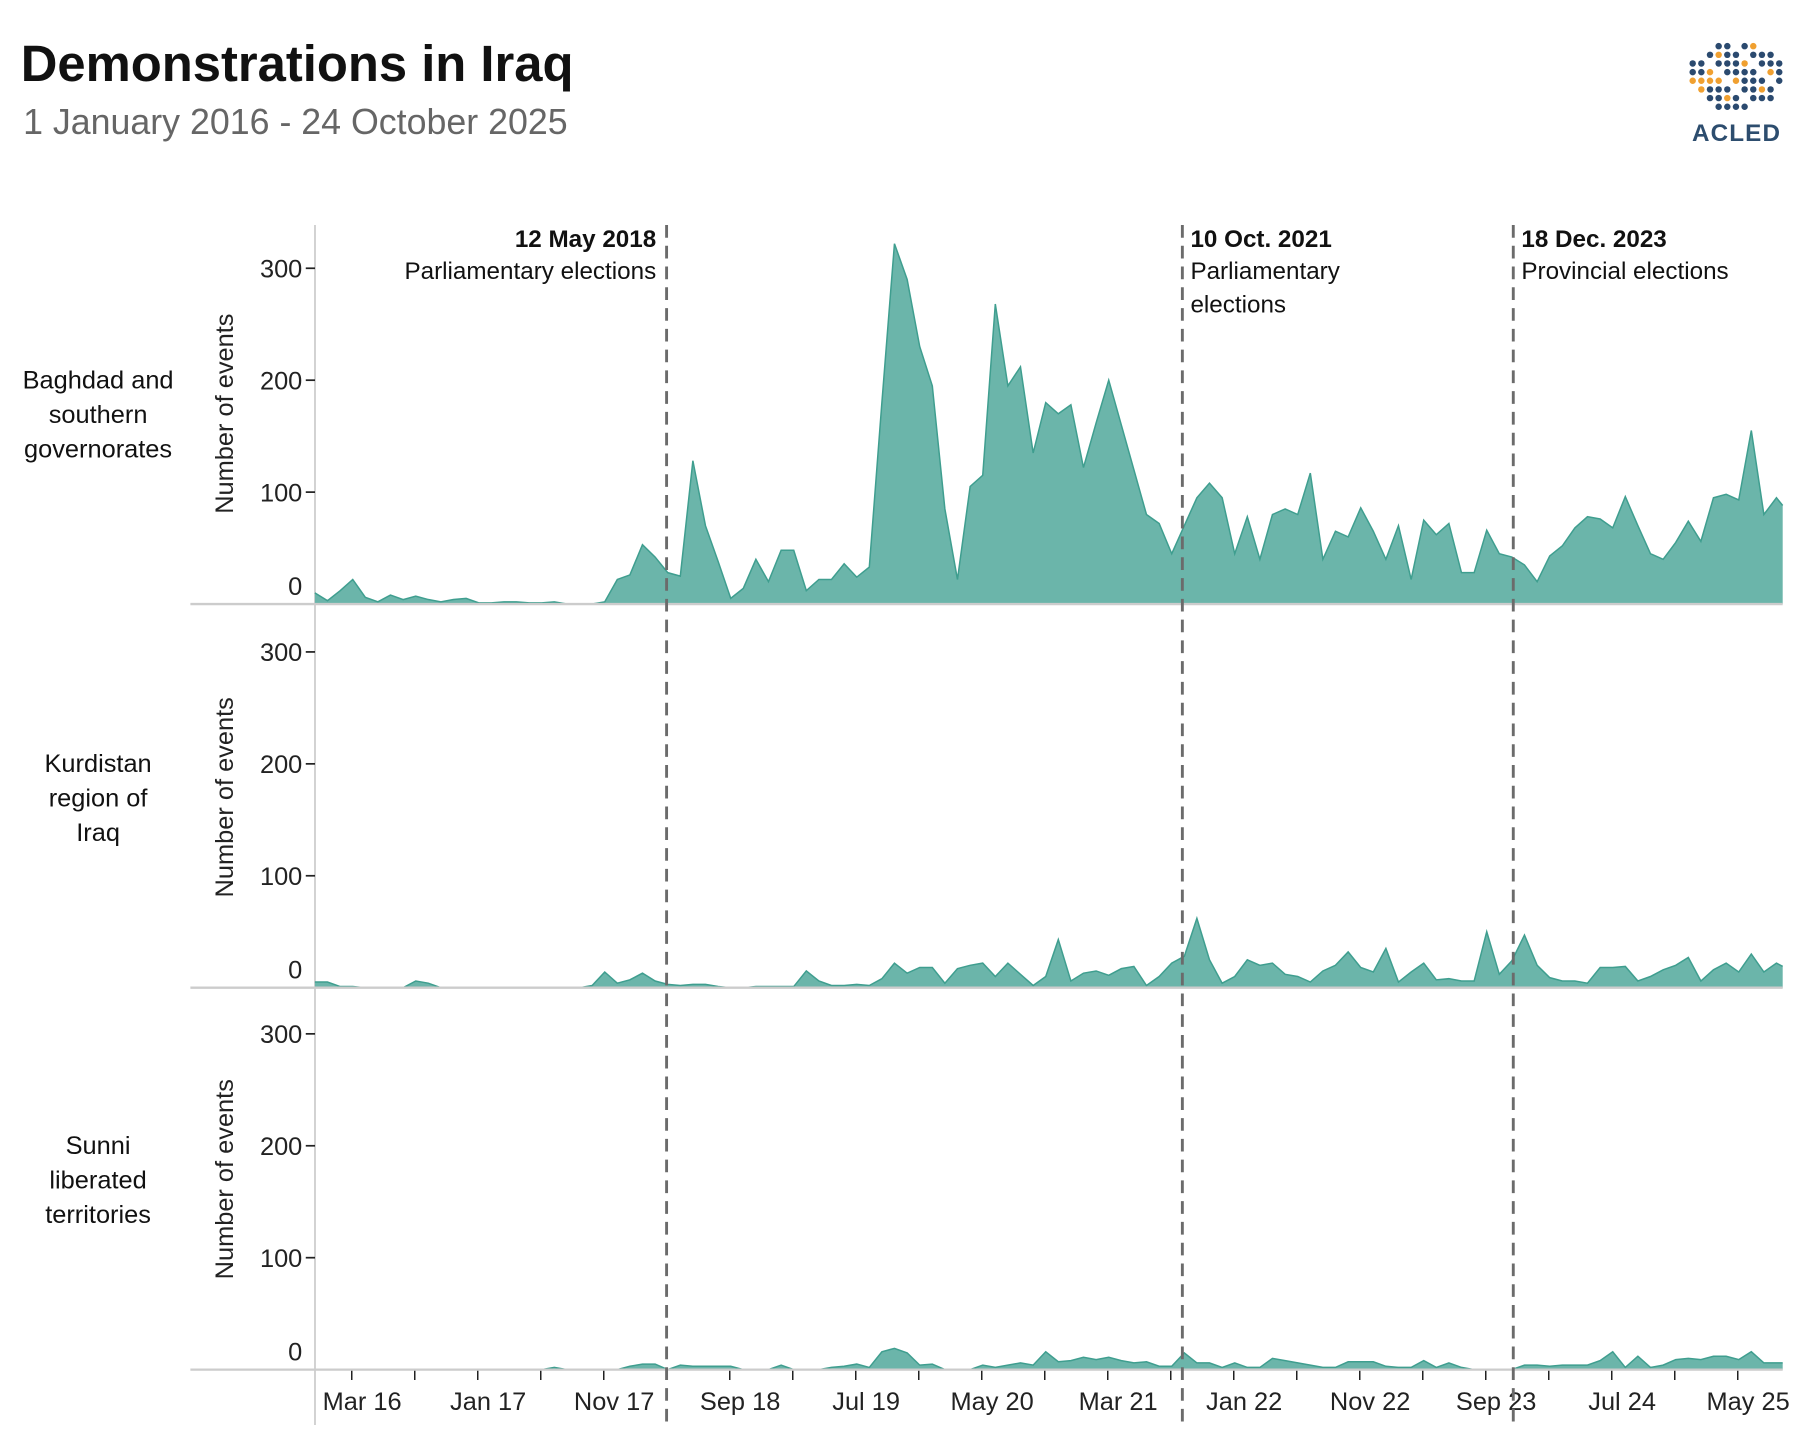 This screenshot has width=1800, height=1440. What do you see at coordinates (614, 1402) in the screenshot?
I see `x-tick-label: Nov 17` at bounding box center [614, 1402].